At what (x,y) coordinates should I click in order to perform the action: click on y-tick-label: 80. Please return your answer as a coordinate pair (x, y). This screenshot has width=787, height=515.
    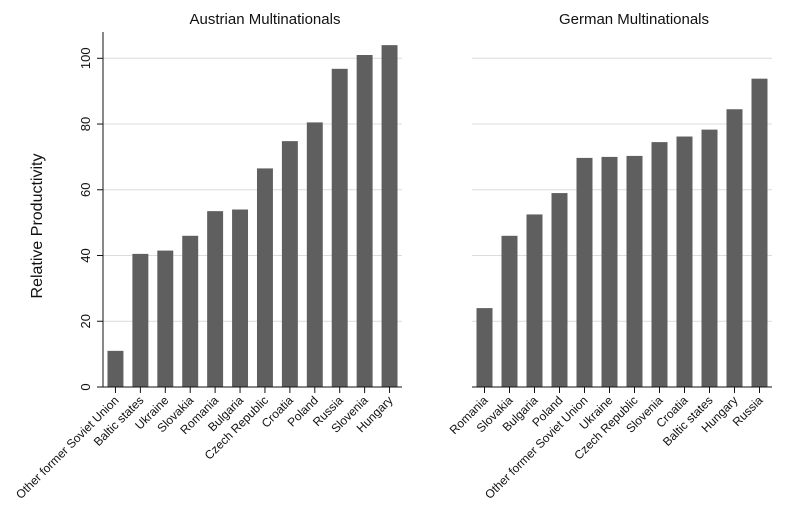
    Looking at the image, I should click on (85, 124).